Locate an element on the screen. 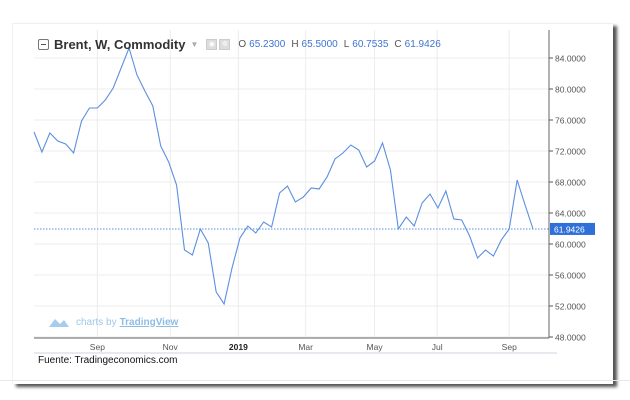  x-tick-label: Jul is located at coordinates (437, 347).